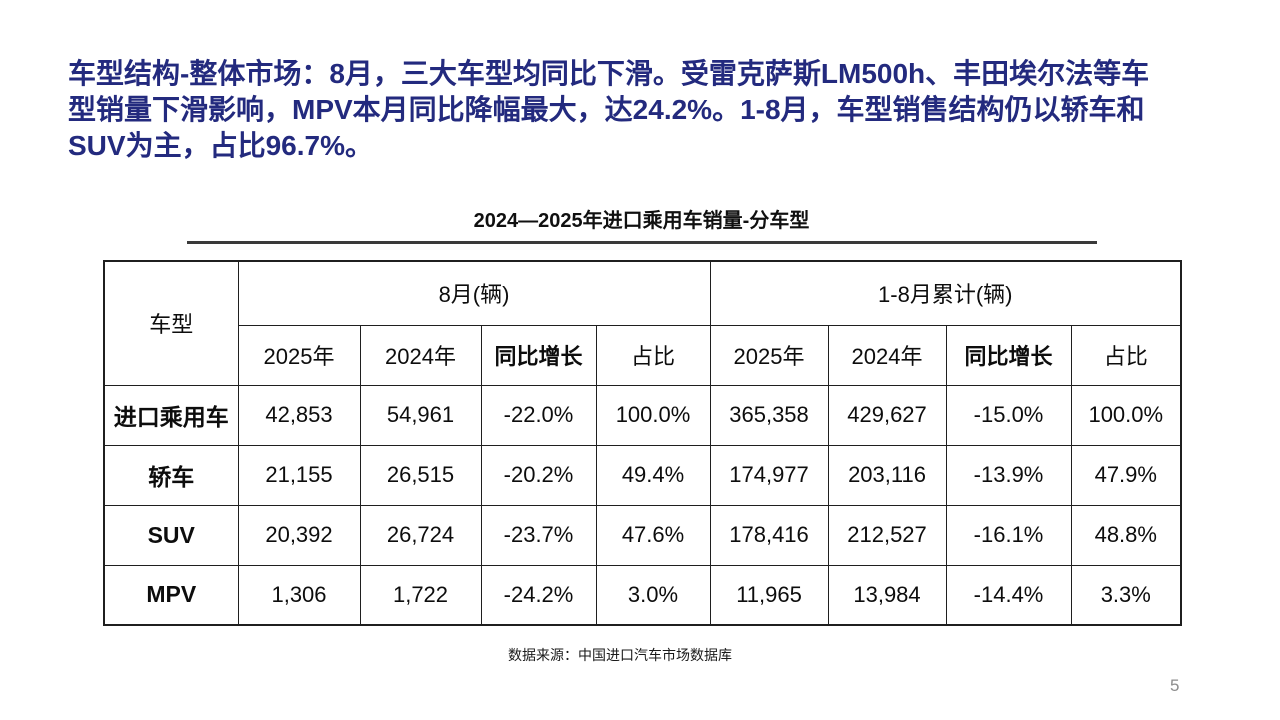 The image size is (1280, 720). What do you see at coordinates (653, 415) in the screenshot?
I see `cell-total-aug-share: 100.0%` at bounding box center [653, 415].